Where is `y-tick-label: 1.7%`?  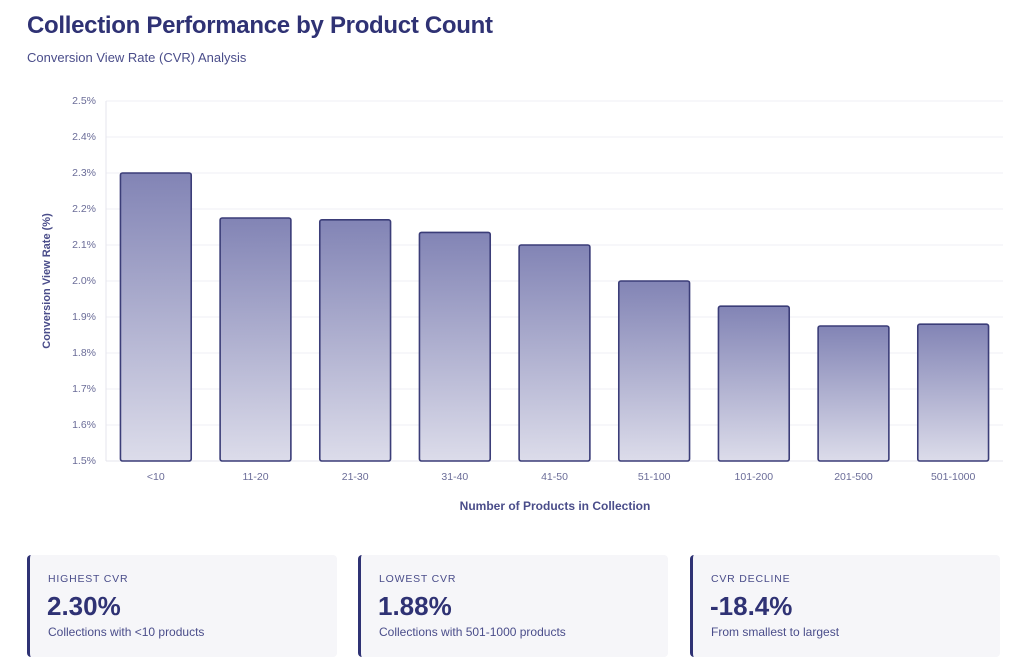
y-tick-label: 1.7% is located at coordinates (84, 389).